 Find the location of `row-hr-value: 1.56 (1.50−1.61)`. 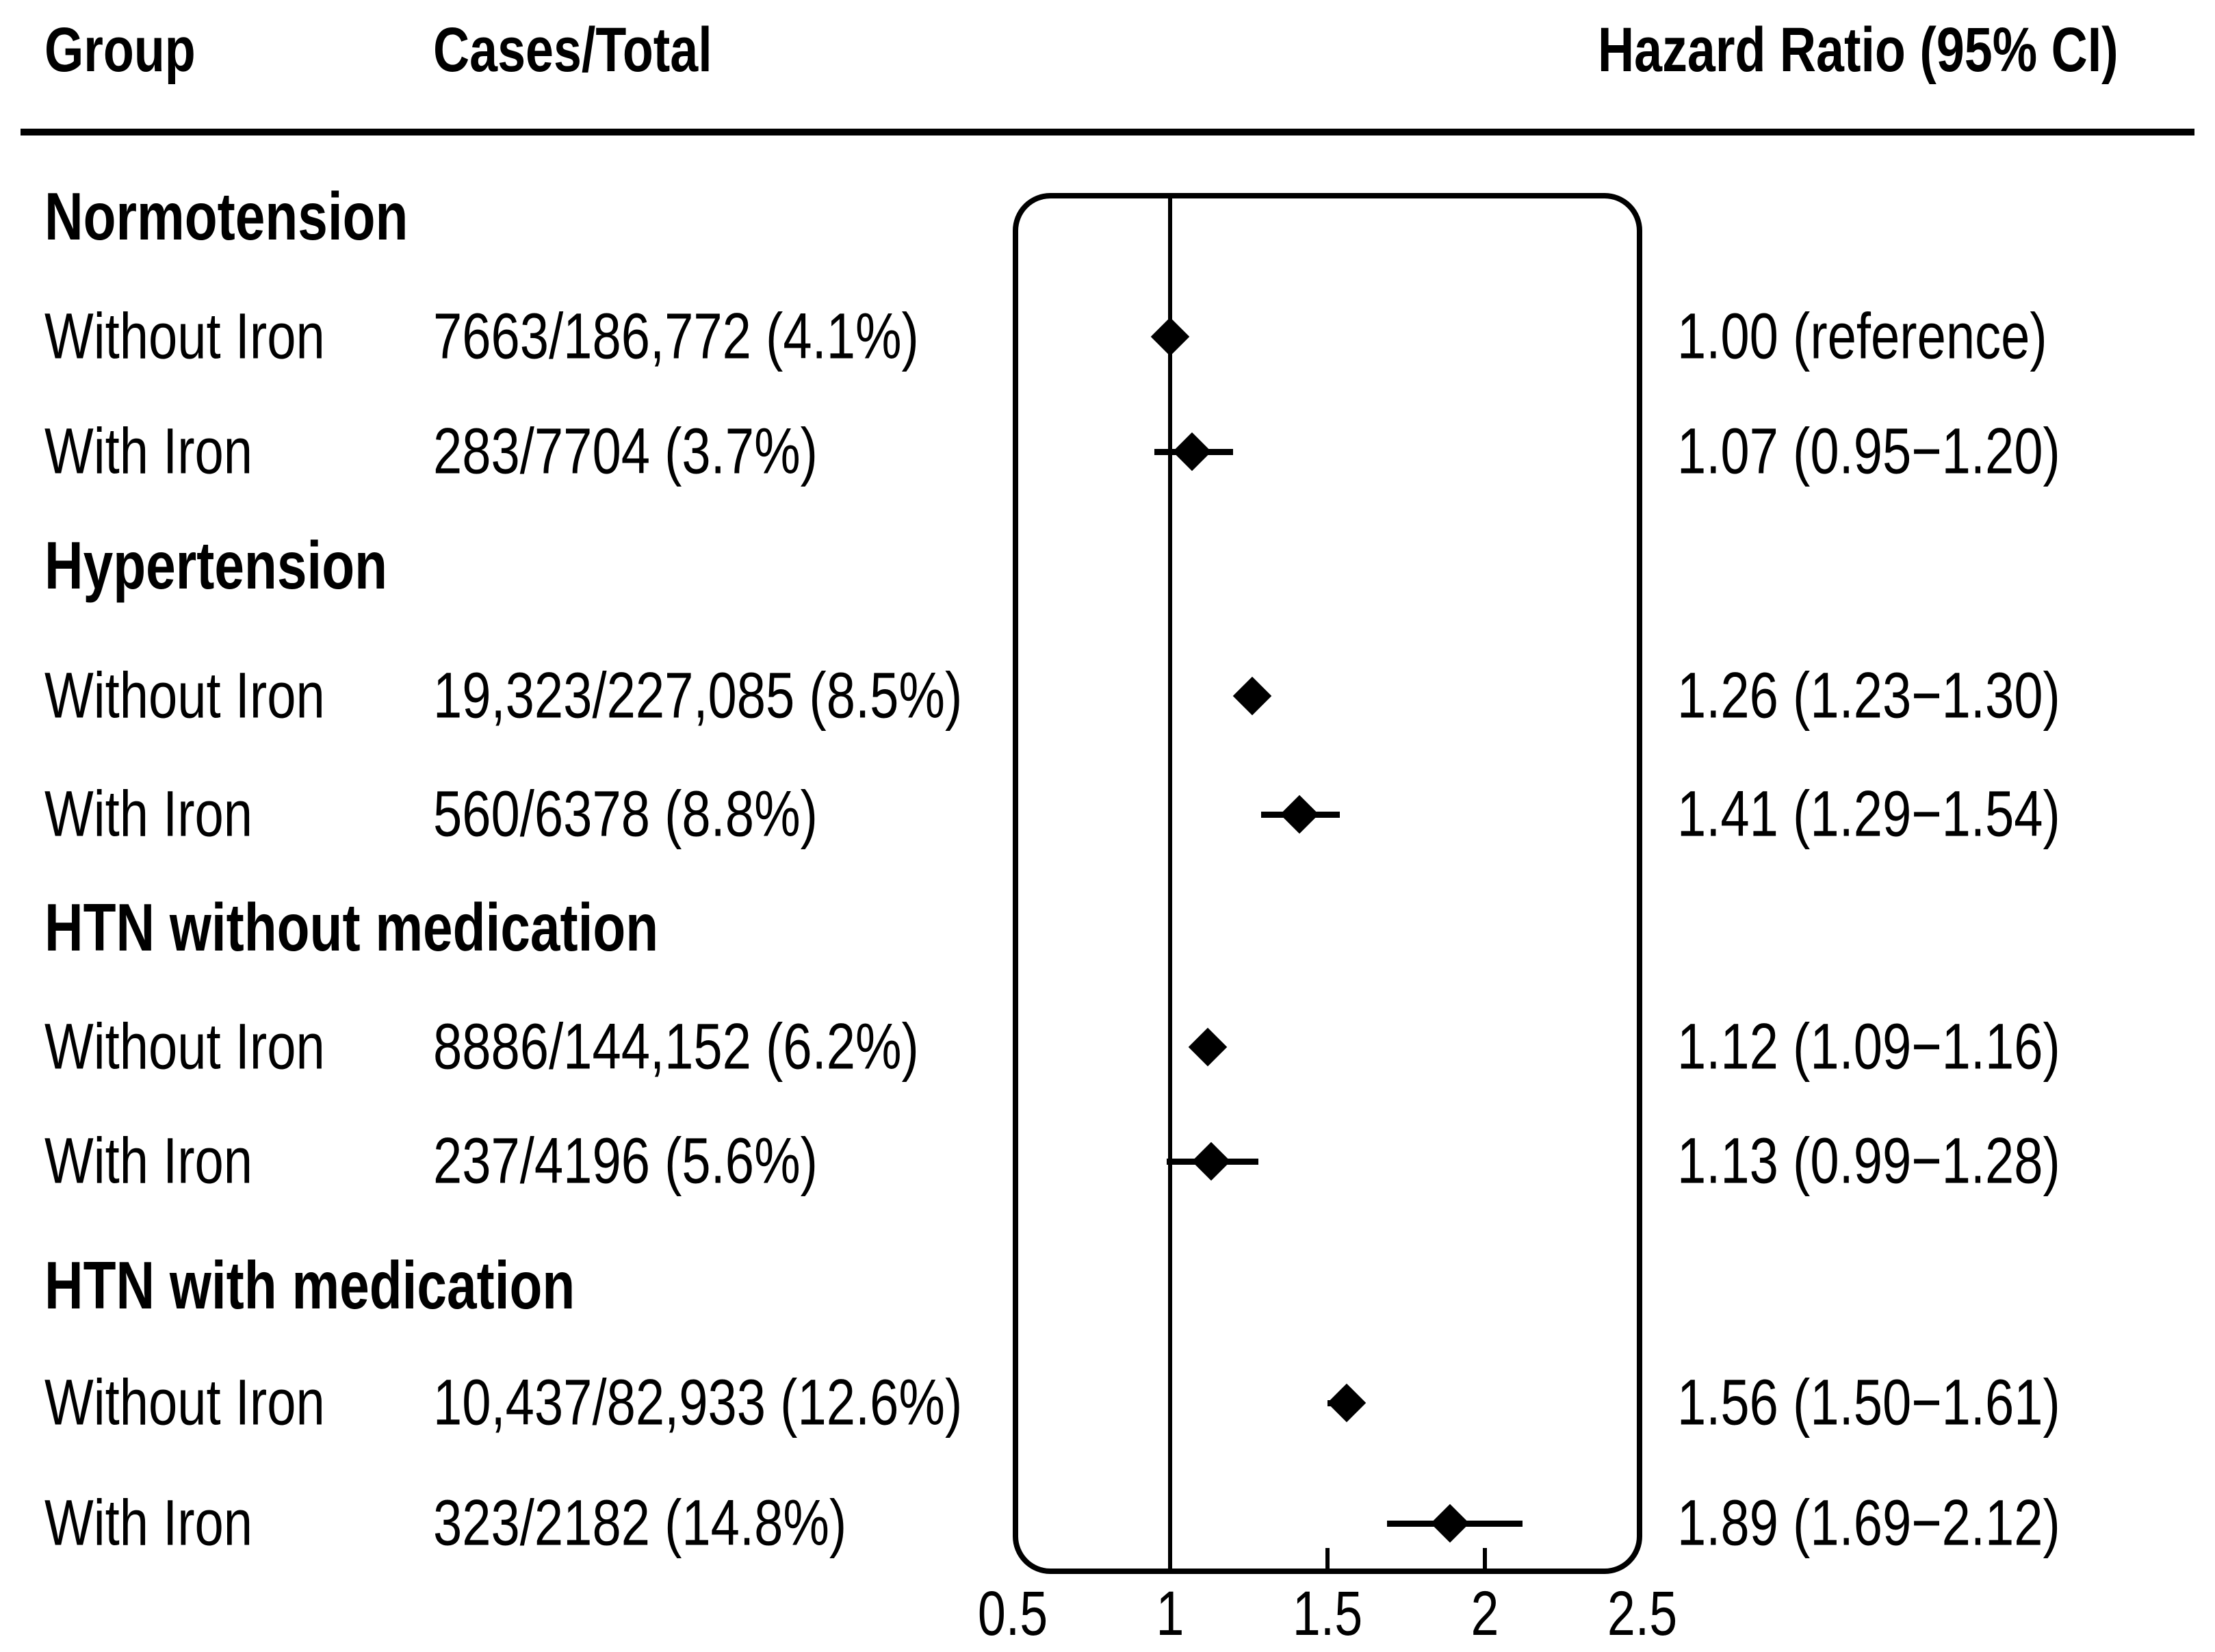

row-hr-value: 1.56 (1.50−1.61) is located at coordinates (1868, 1402).